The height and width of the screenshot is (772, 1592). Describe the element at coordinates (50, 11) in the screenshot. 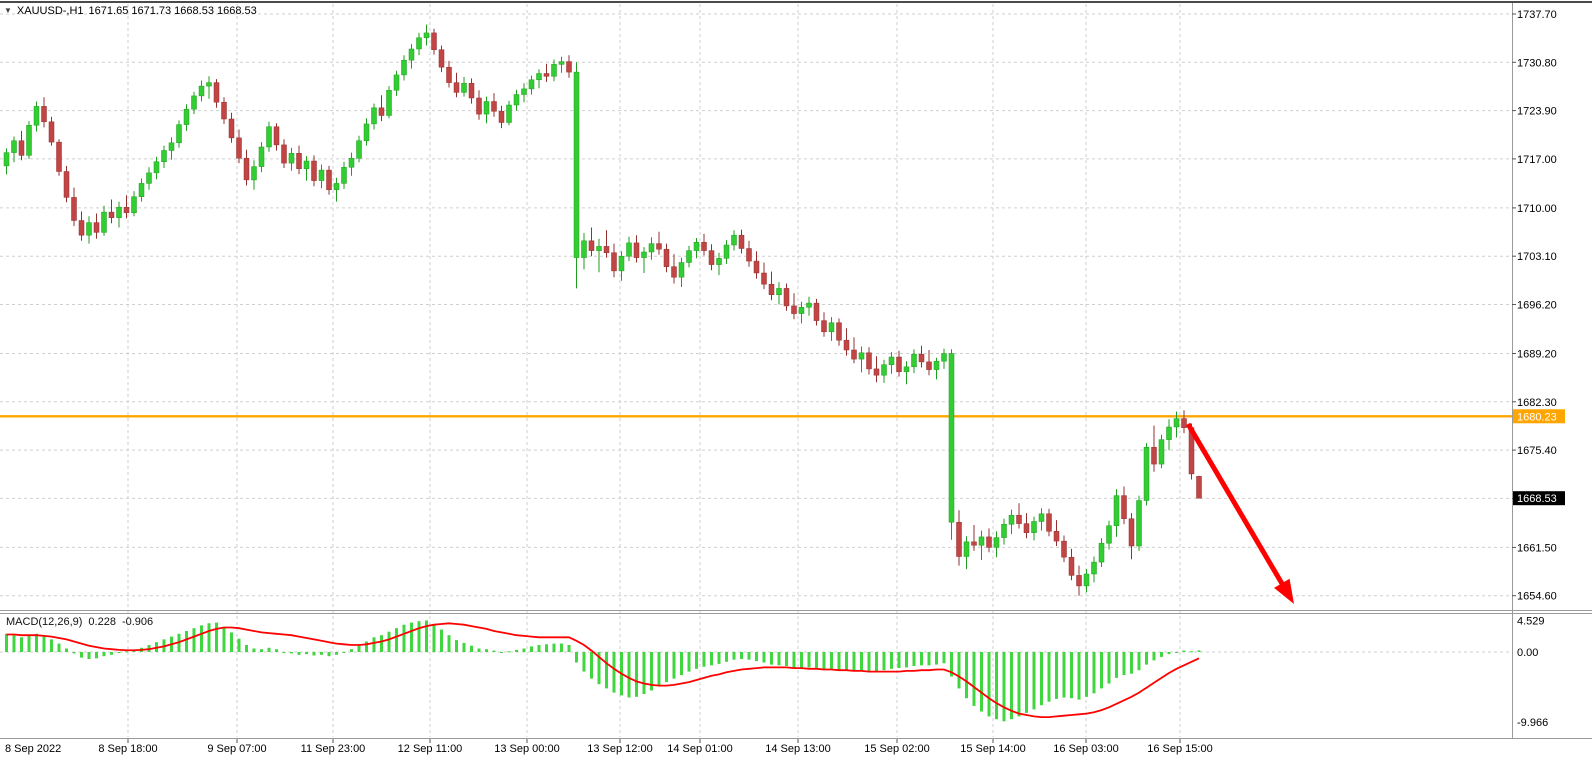

I see `symbol-timeframe-label: XAUUSD-,H1` at that location.